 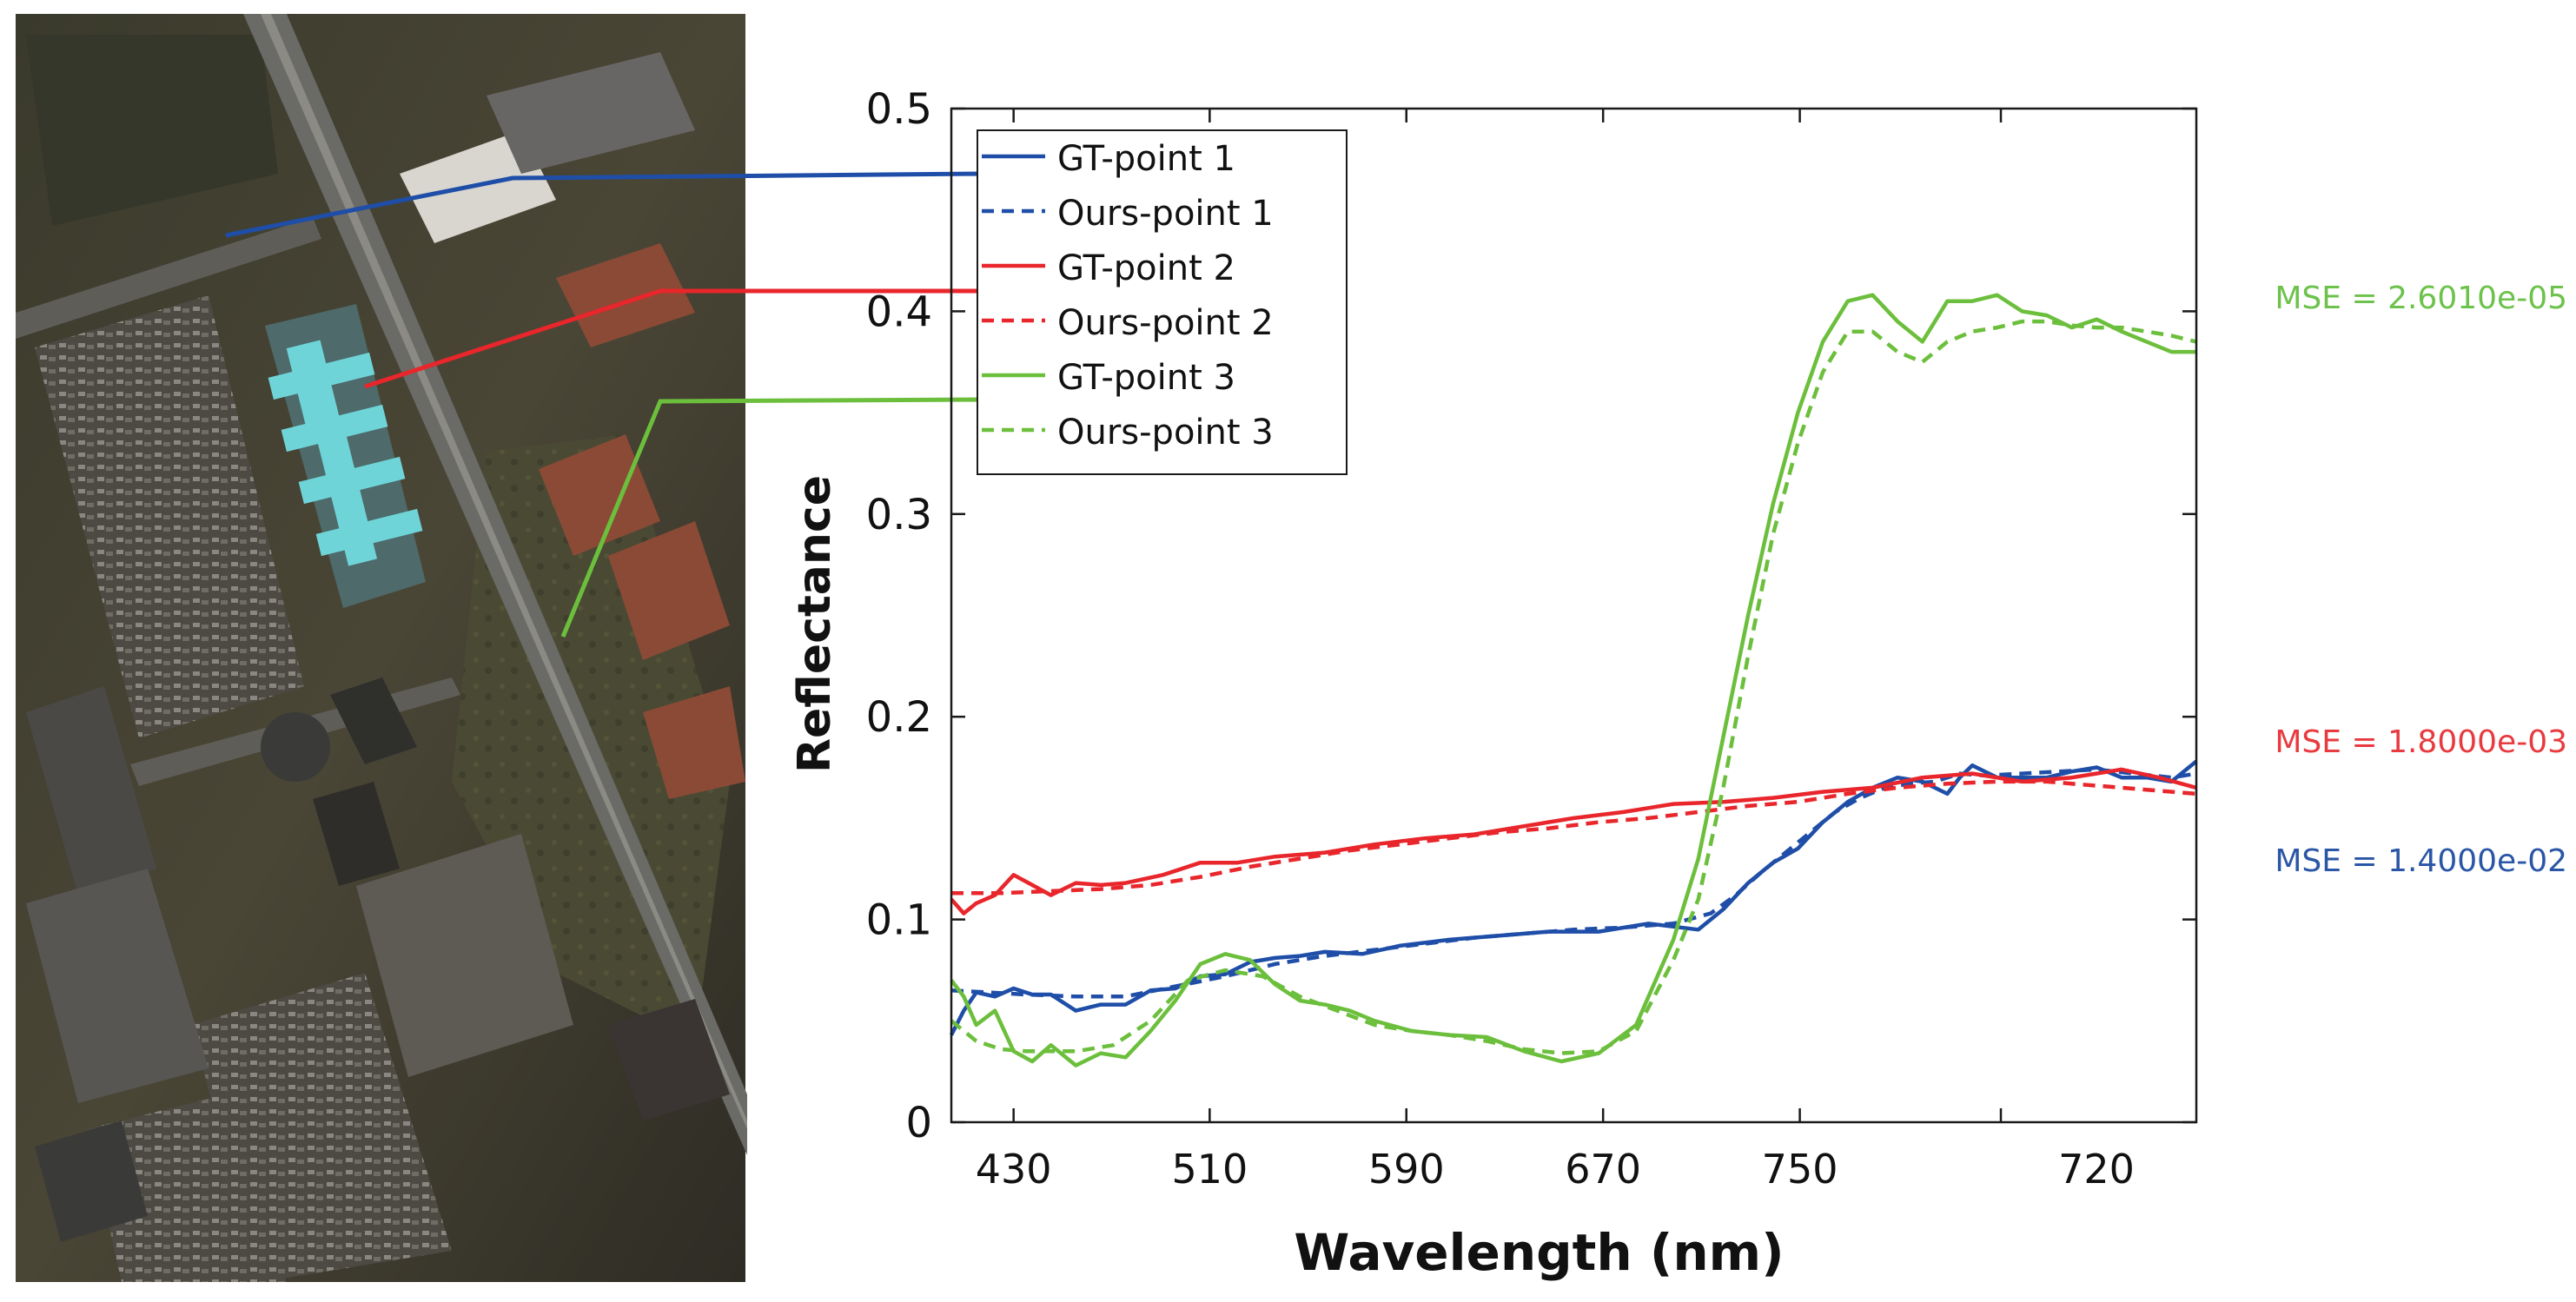 I want to click on mse-annotation: MSE = 2.6010e-05, so click(x=2421, y=298).